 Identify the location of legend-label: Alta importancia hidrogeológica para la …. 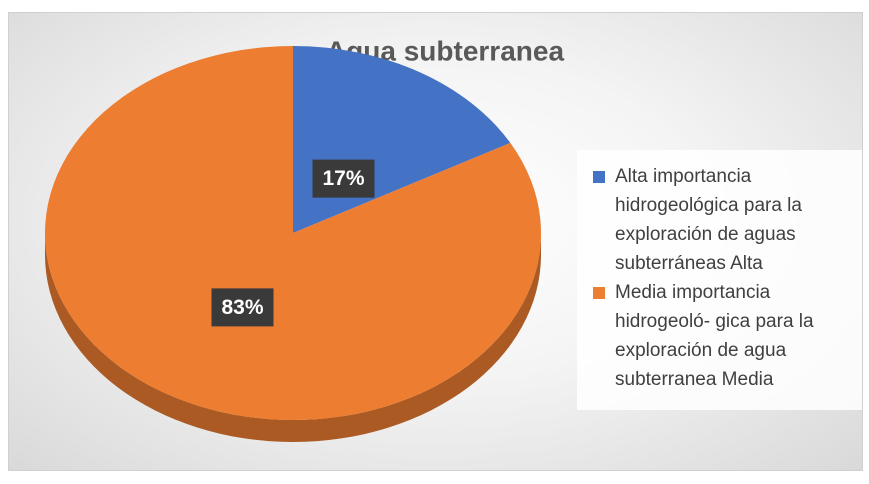
(708, 220).